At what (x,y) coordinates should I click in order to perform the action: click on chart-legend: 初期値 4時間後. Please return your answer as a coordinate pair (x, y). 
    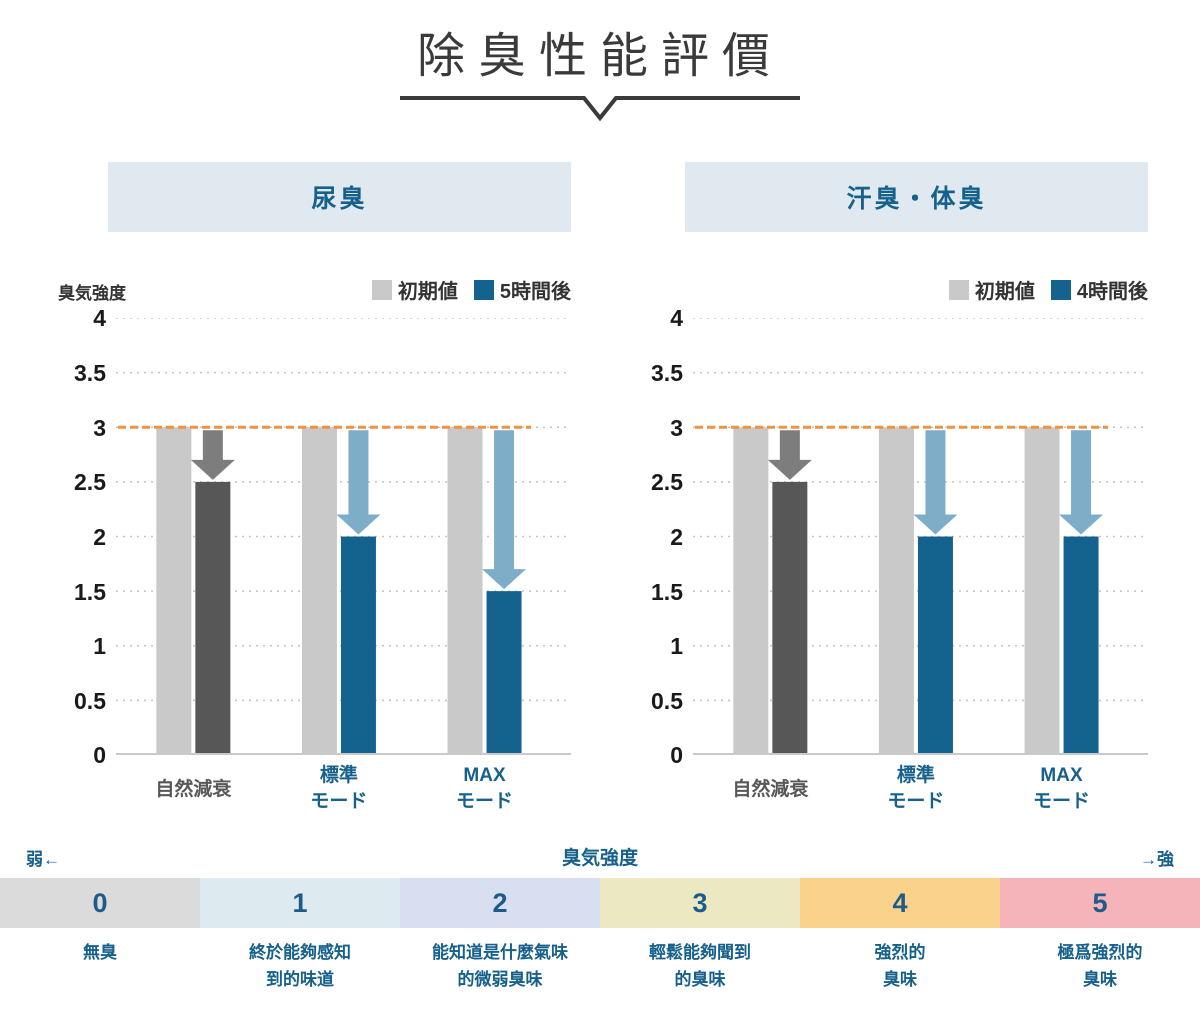
    Looking at the image, I should click on (1048, 289).